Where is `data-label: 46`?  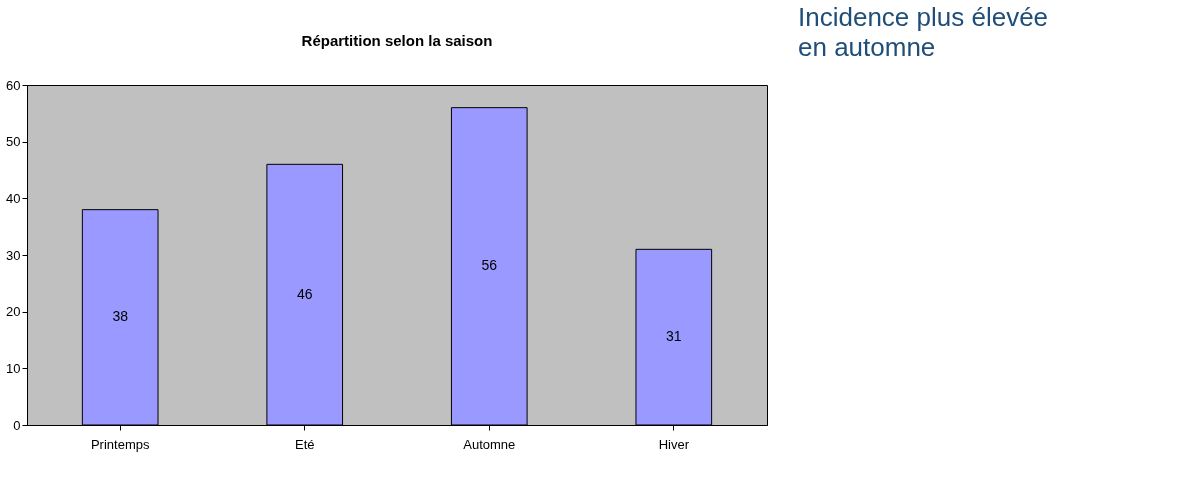 data-label: 46 is located at coordinates (304, 293).